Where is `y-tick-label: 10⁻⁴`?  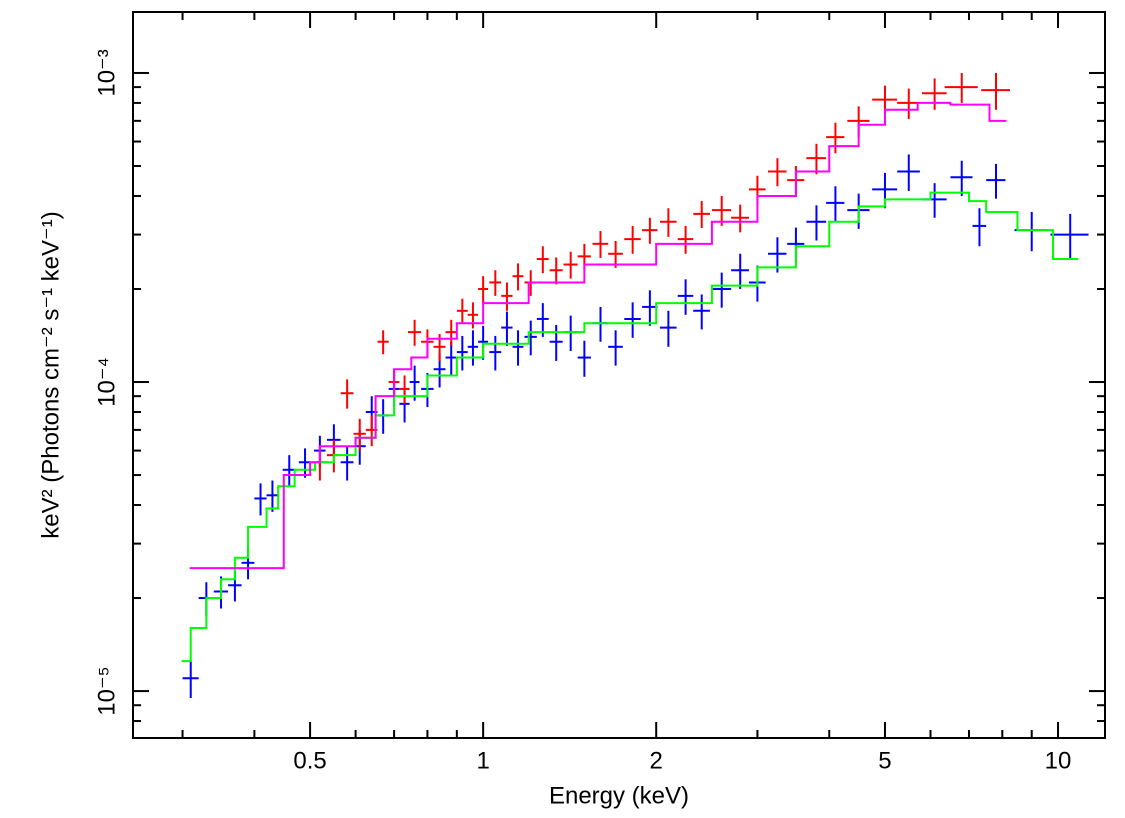
y-tick-label: 10⁻⁴ is located at coordinates (106, 382).